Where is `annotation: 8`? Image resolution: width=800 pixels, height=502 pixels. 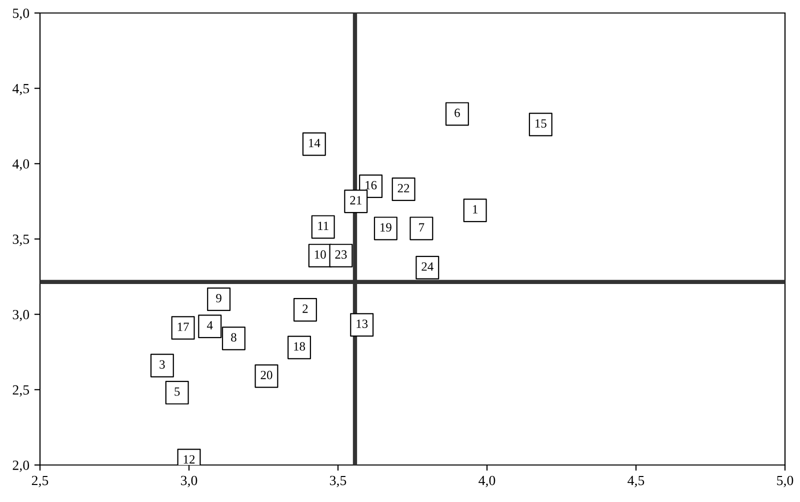 annotation: 8 is located at coordinates (233, 337).